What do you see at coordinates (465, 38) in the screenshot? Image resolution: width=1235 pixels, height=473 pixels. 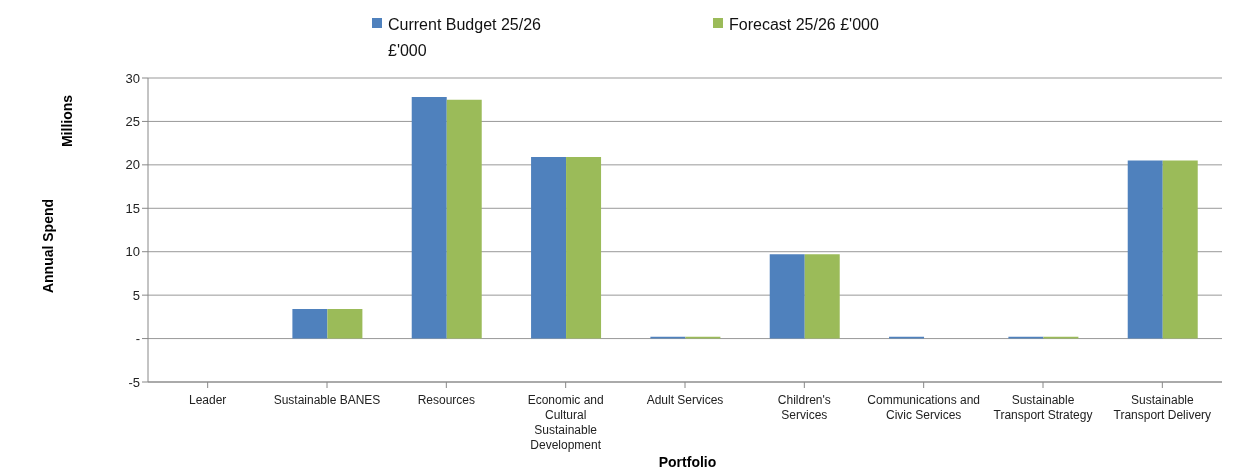 I see `legend-label: Current Budget 25/26 £'000` at bounding box center [465, 38].